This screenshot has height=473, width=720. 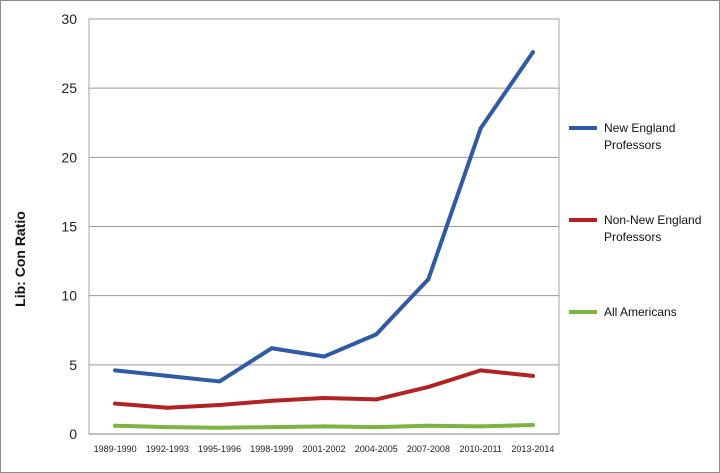 I want to click on y-tick-label: 5, so click(x=73, y=365).